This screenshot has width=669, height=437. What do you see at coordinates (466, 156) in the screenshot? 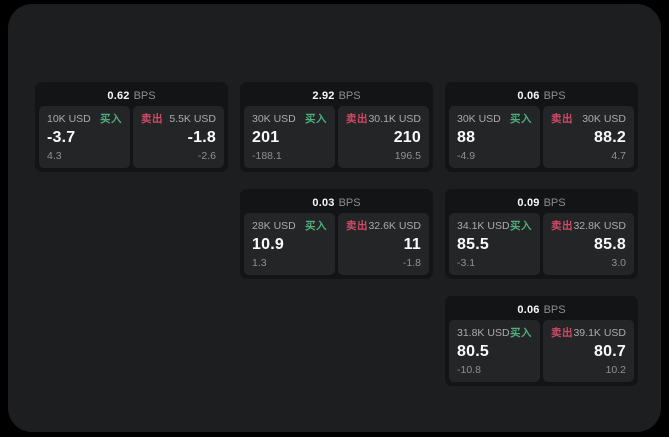
I see `buy-delta: -4.9` at bounding box center [466, 156].